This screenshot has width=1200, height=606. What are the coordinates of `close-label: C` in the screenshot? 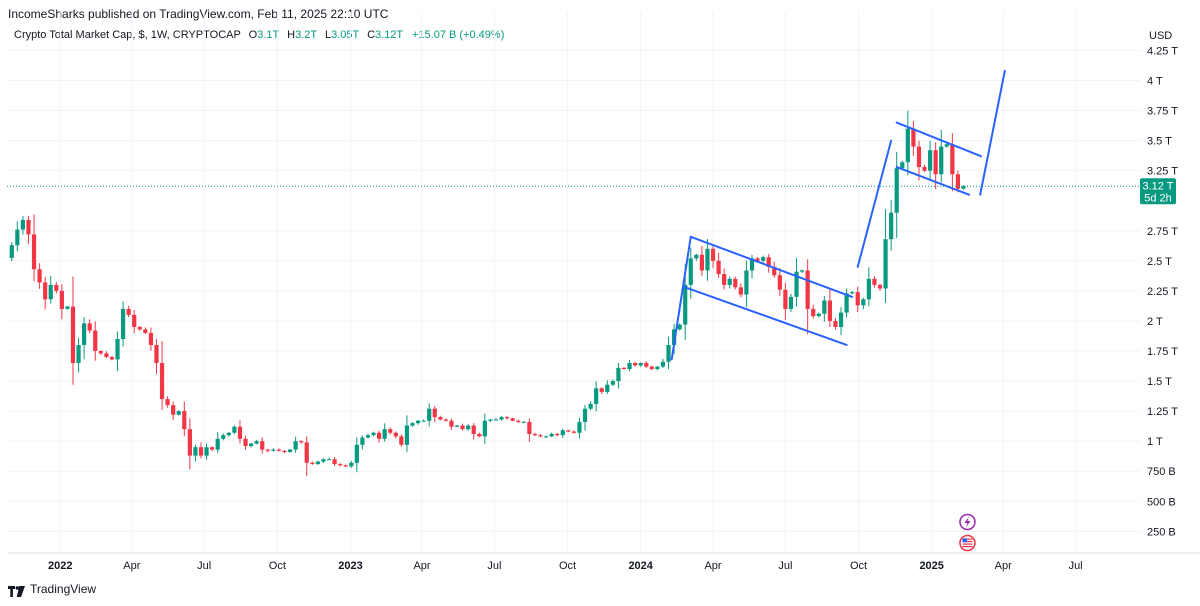 It's located at (371, 35).